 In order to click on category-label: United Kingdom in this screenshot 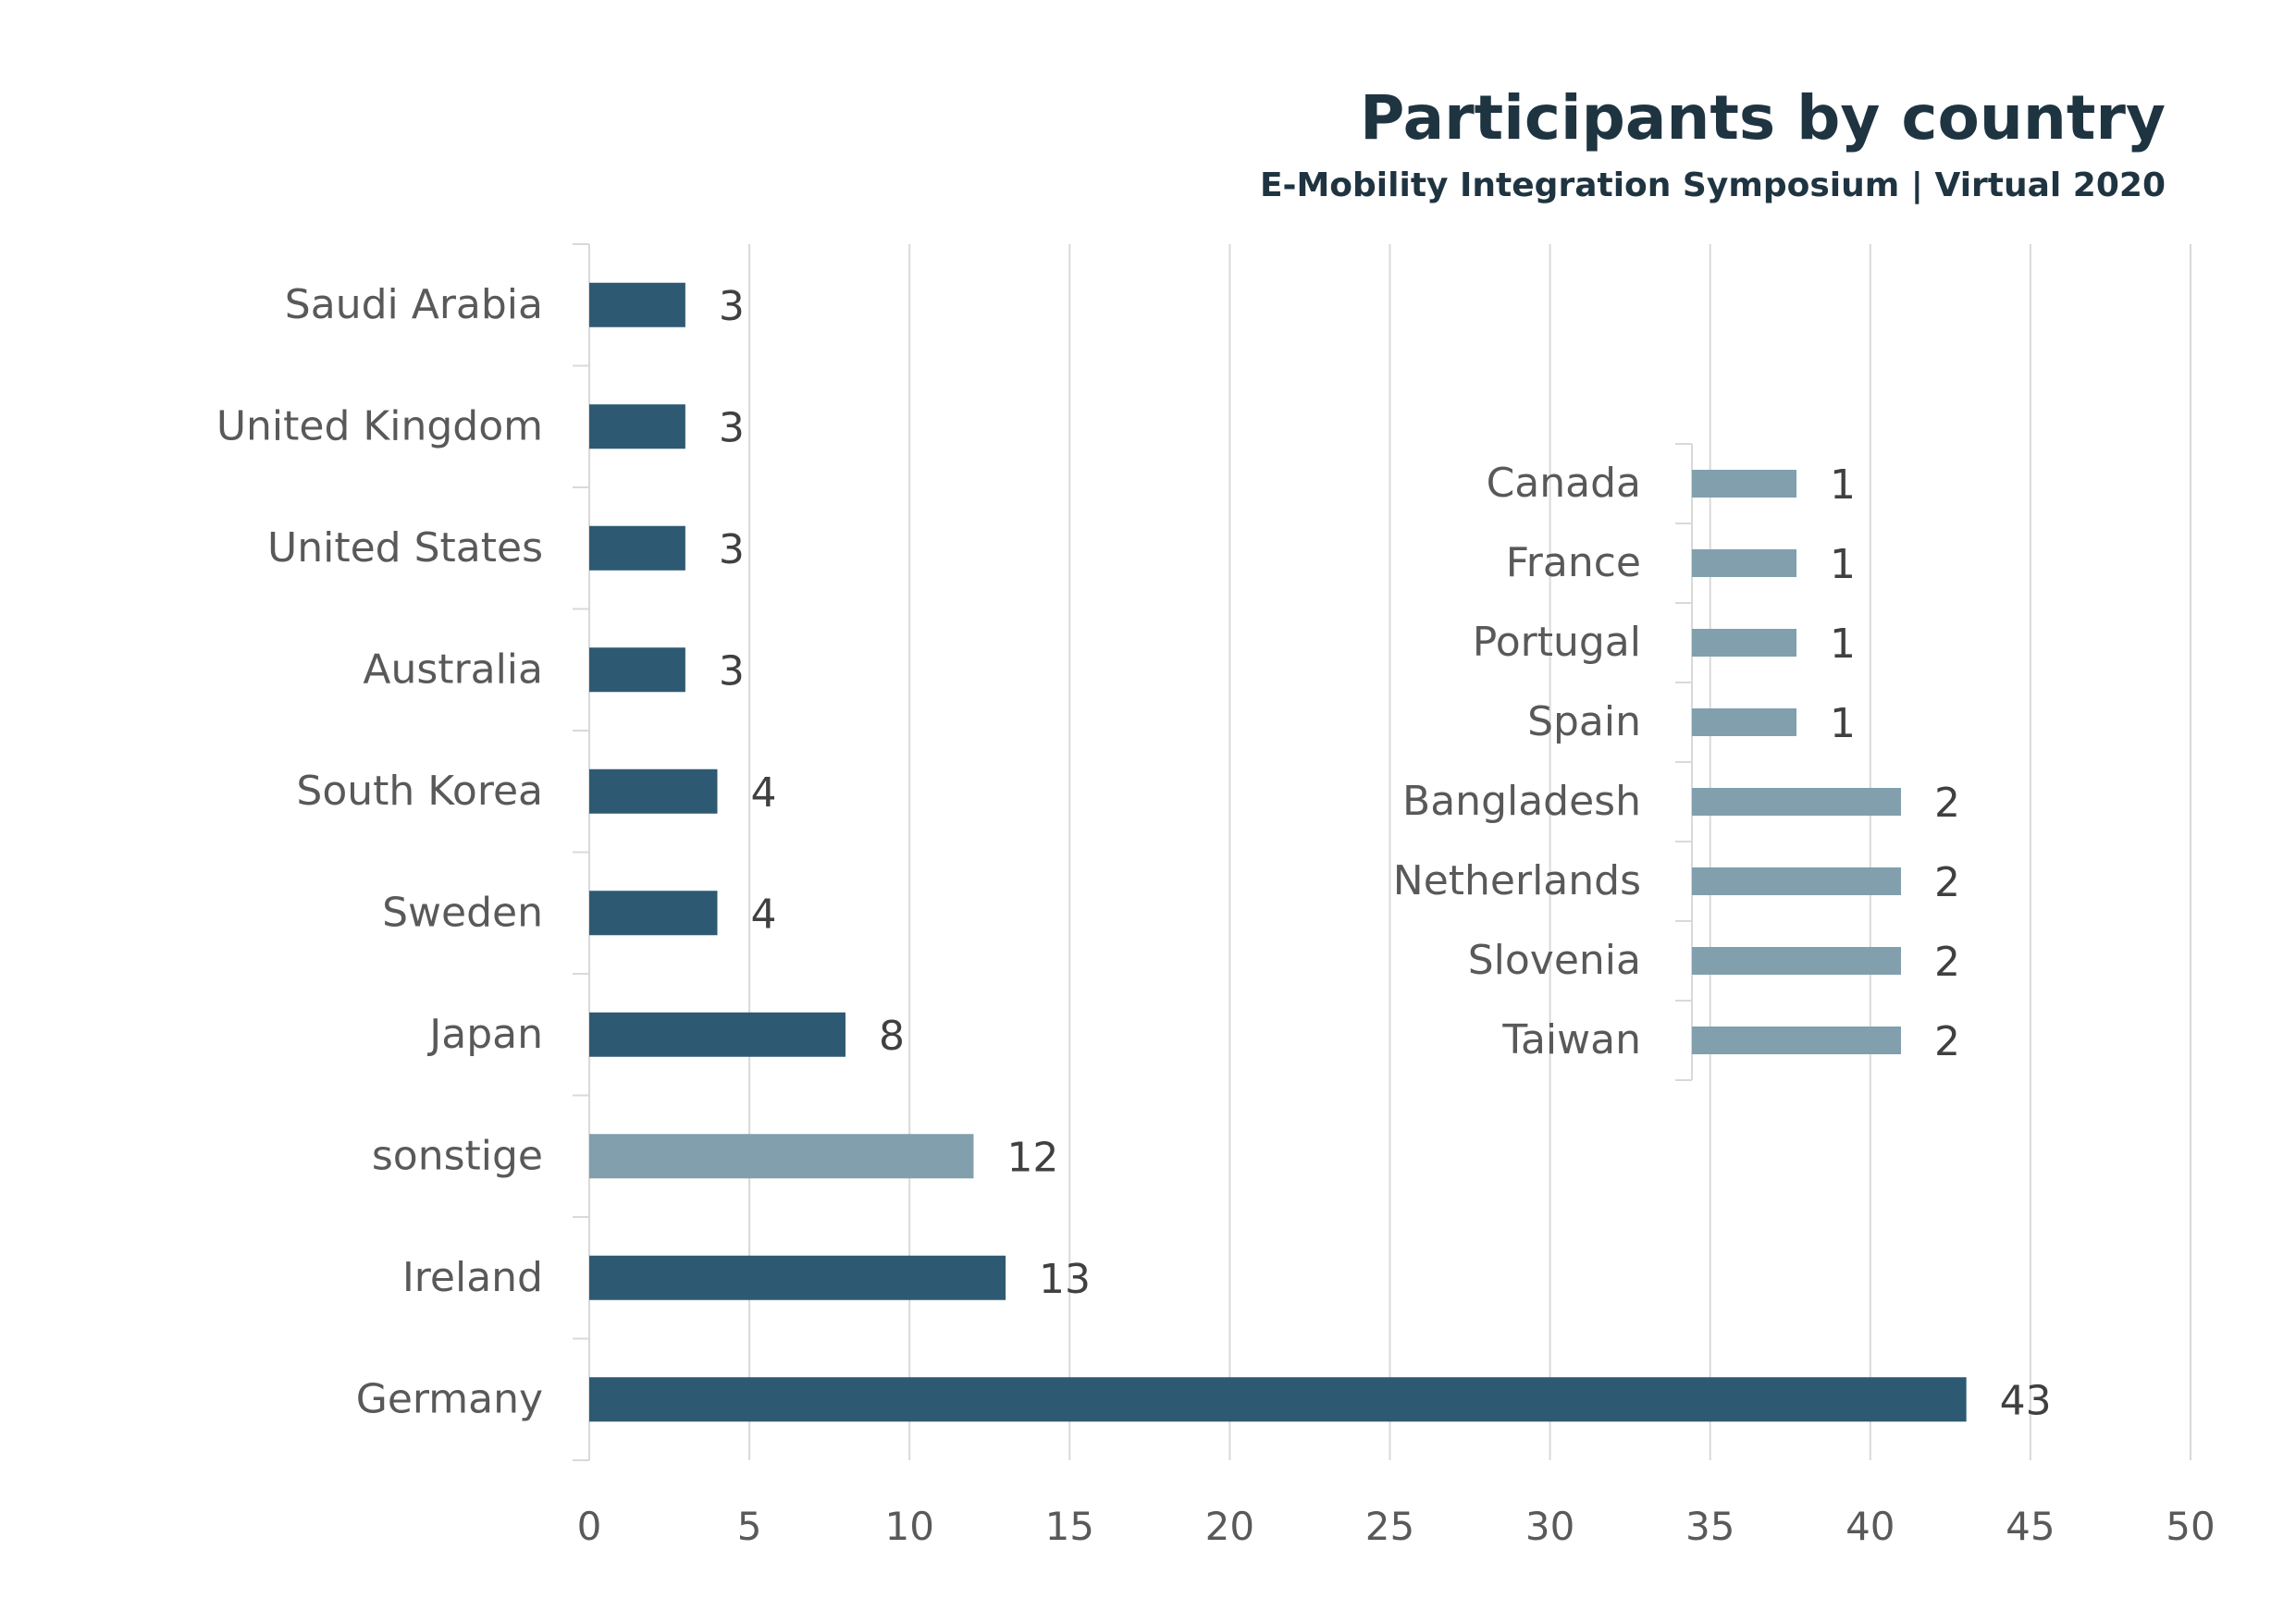, I will do `click(379, 425)`.